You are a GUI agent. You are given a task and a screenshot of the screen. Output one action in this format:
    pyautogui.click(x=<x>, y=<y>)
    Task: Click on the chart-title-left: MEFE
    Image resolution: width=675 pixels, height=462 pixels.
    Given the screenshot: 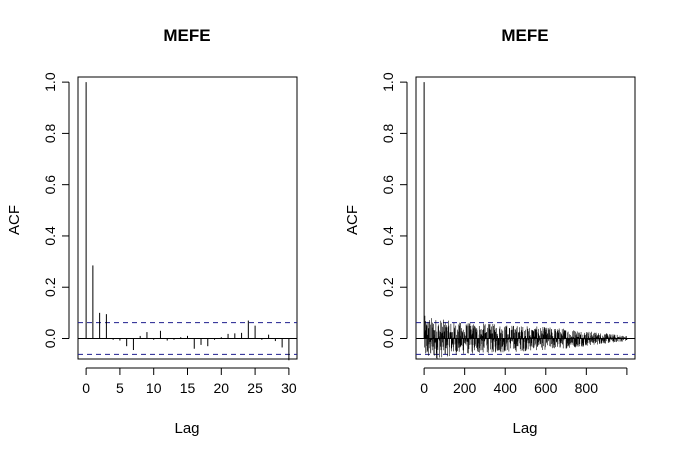 What is the action you would take?
    pyautogui.click(x=186, y=35)
    